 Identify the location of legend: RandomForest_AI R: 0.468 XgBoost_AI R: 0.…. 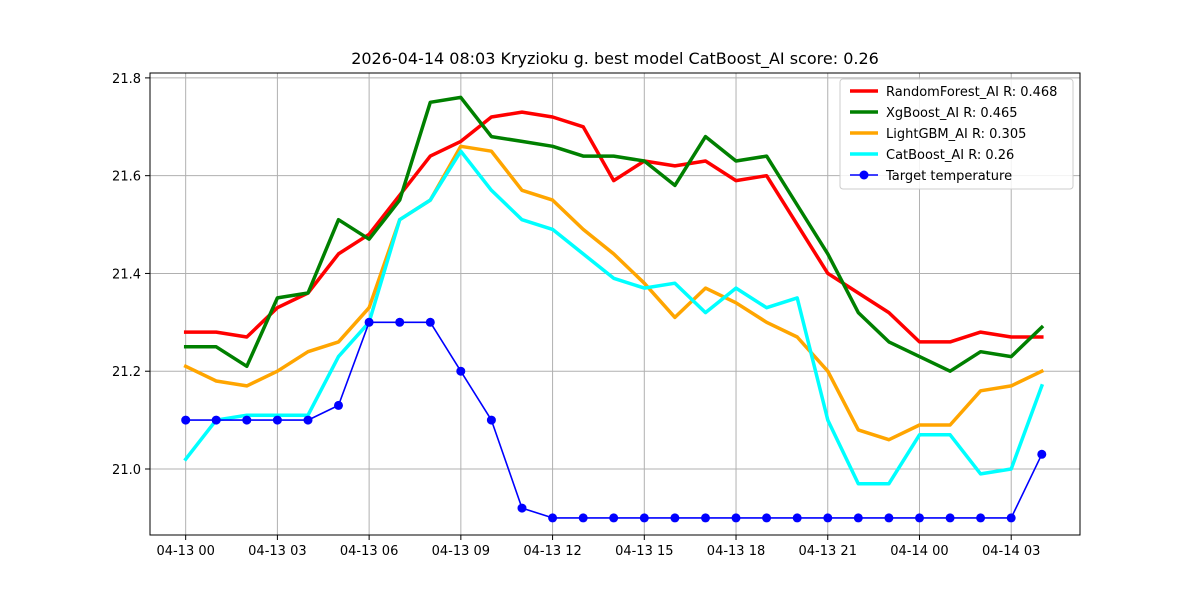
(956, 134).